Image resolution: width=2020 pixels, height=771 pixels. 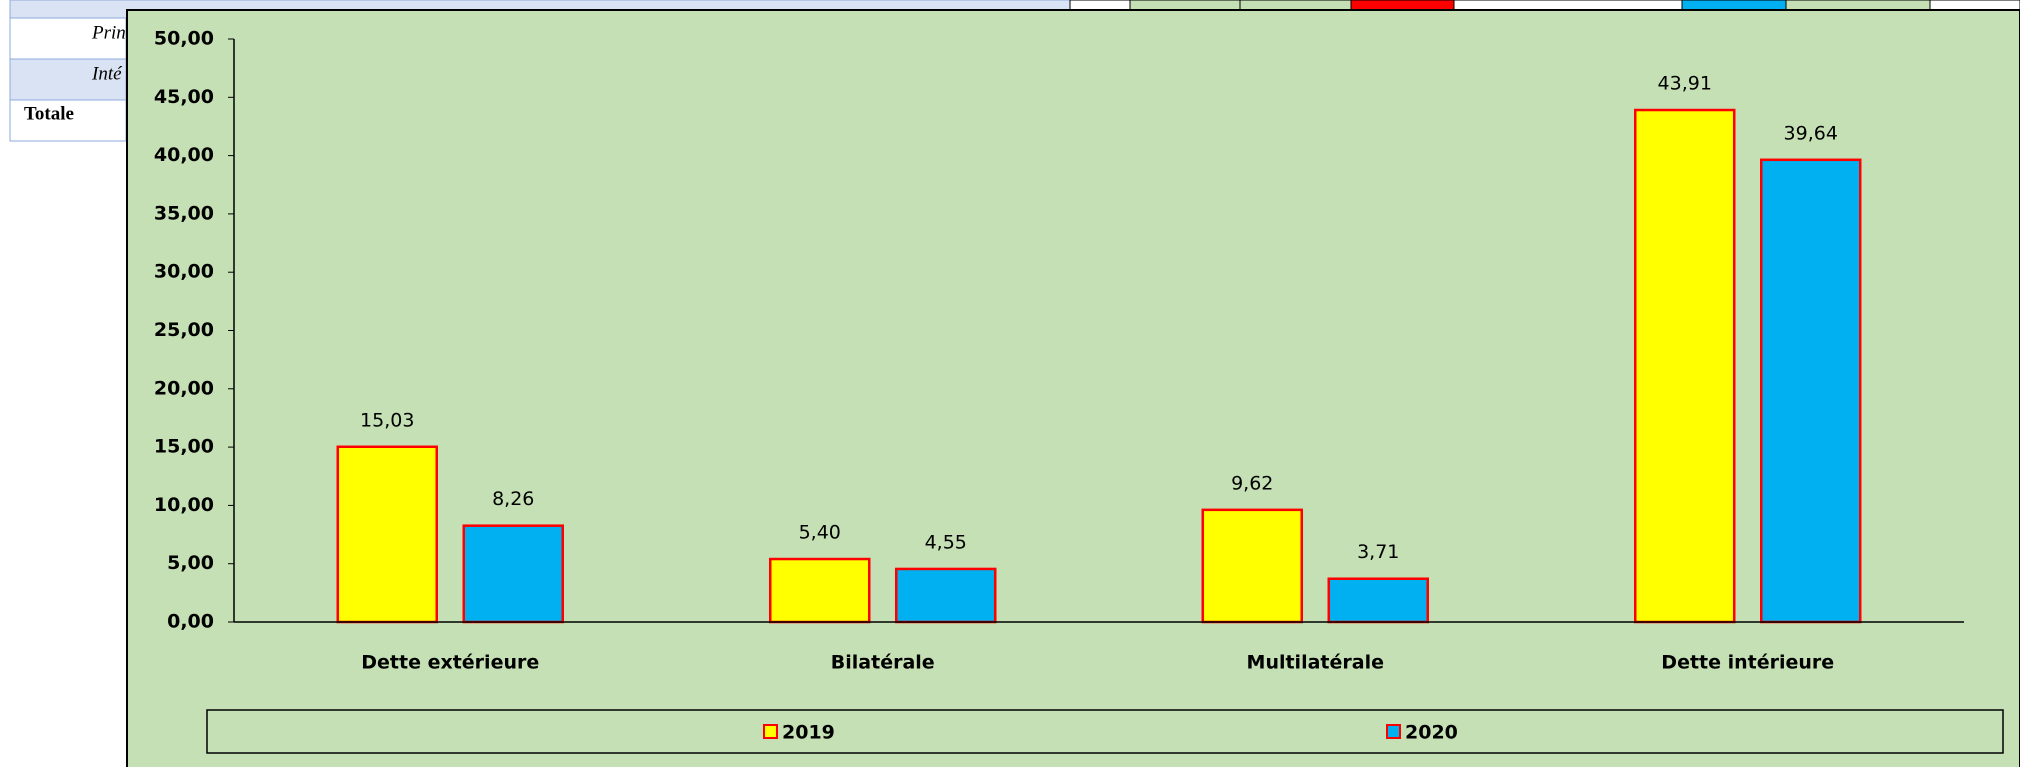 What do you see at coordinates (184, 447) in the screenshot?
I see `y-tick-label: 15,00` at bounding box center [184, 447].